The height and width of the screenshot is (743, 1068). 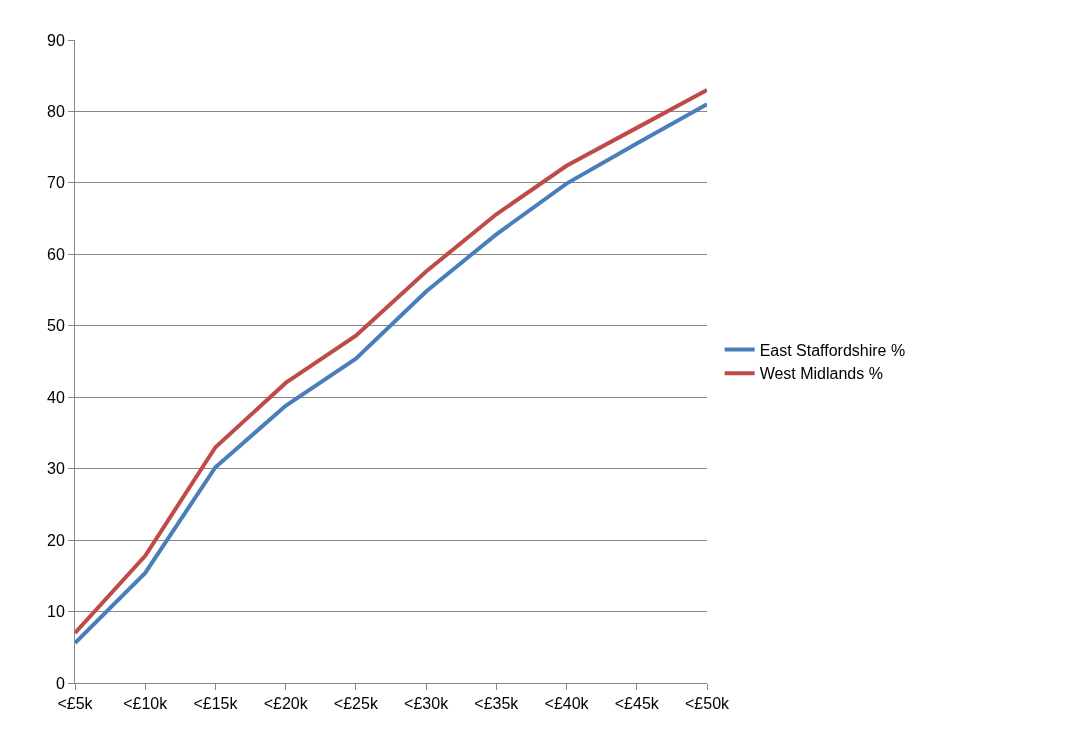 I want to click on x-tick-label: <£35k, so click(x=497, y=704).